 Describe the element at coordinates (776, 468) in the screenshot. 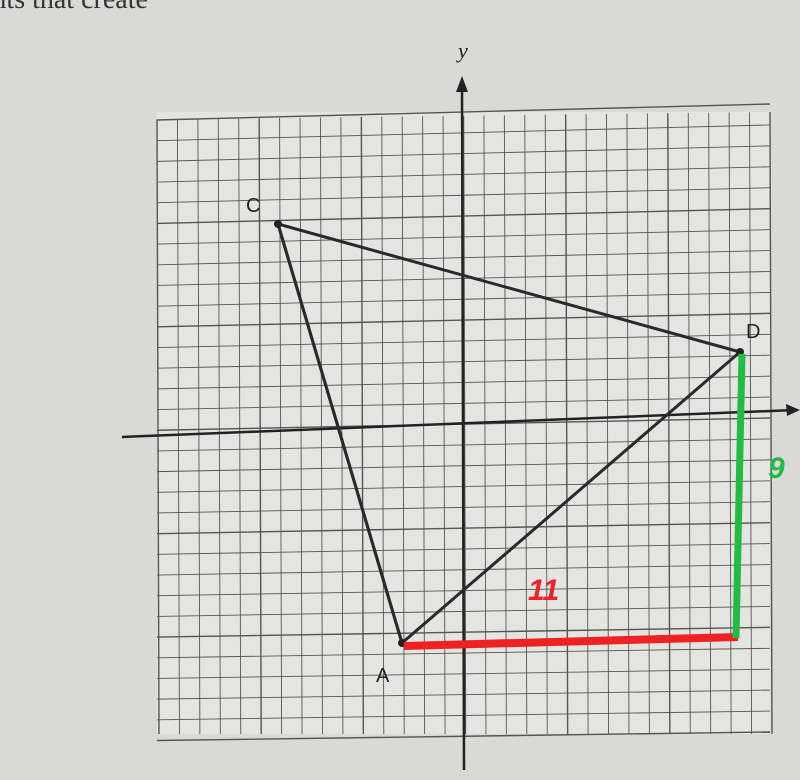

I see `annotation: 9` at that location.